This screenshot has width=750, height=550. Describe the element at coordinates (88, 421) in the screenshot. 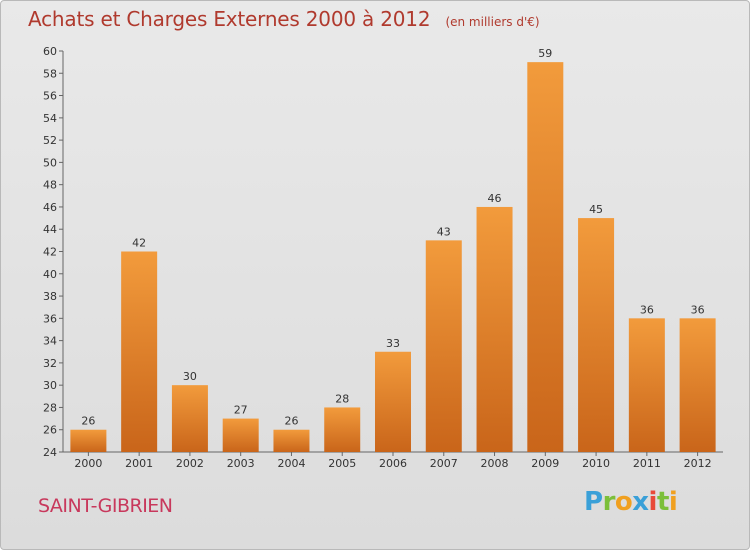

I see `value-label-2000: 26` at that location.